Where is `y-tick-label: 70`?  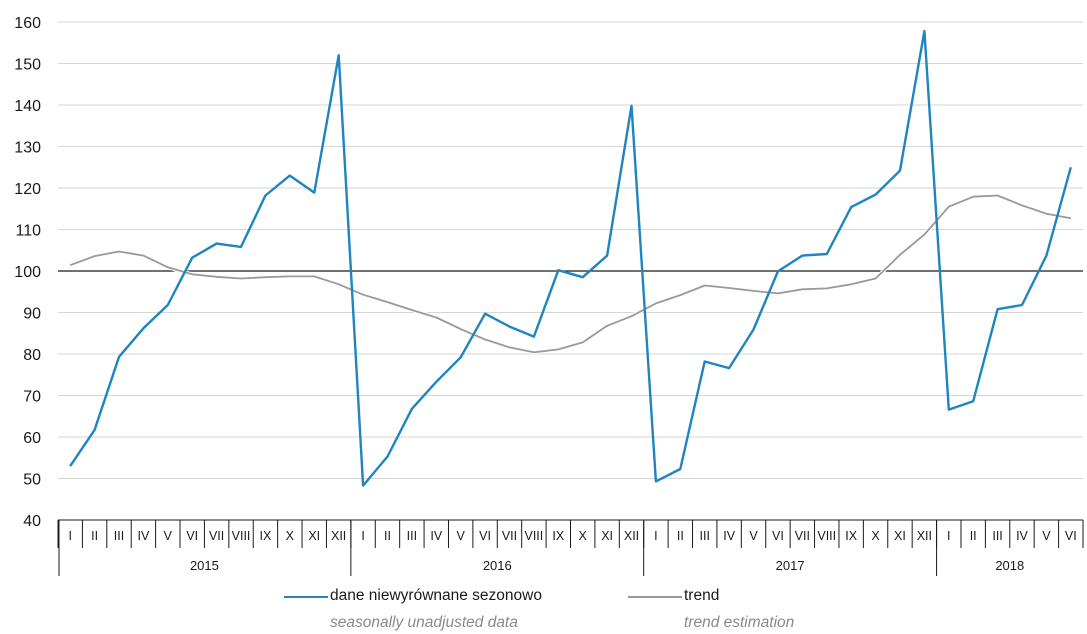 y-tick-label: 70 is located at coordinates (32, 397).